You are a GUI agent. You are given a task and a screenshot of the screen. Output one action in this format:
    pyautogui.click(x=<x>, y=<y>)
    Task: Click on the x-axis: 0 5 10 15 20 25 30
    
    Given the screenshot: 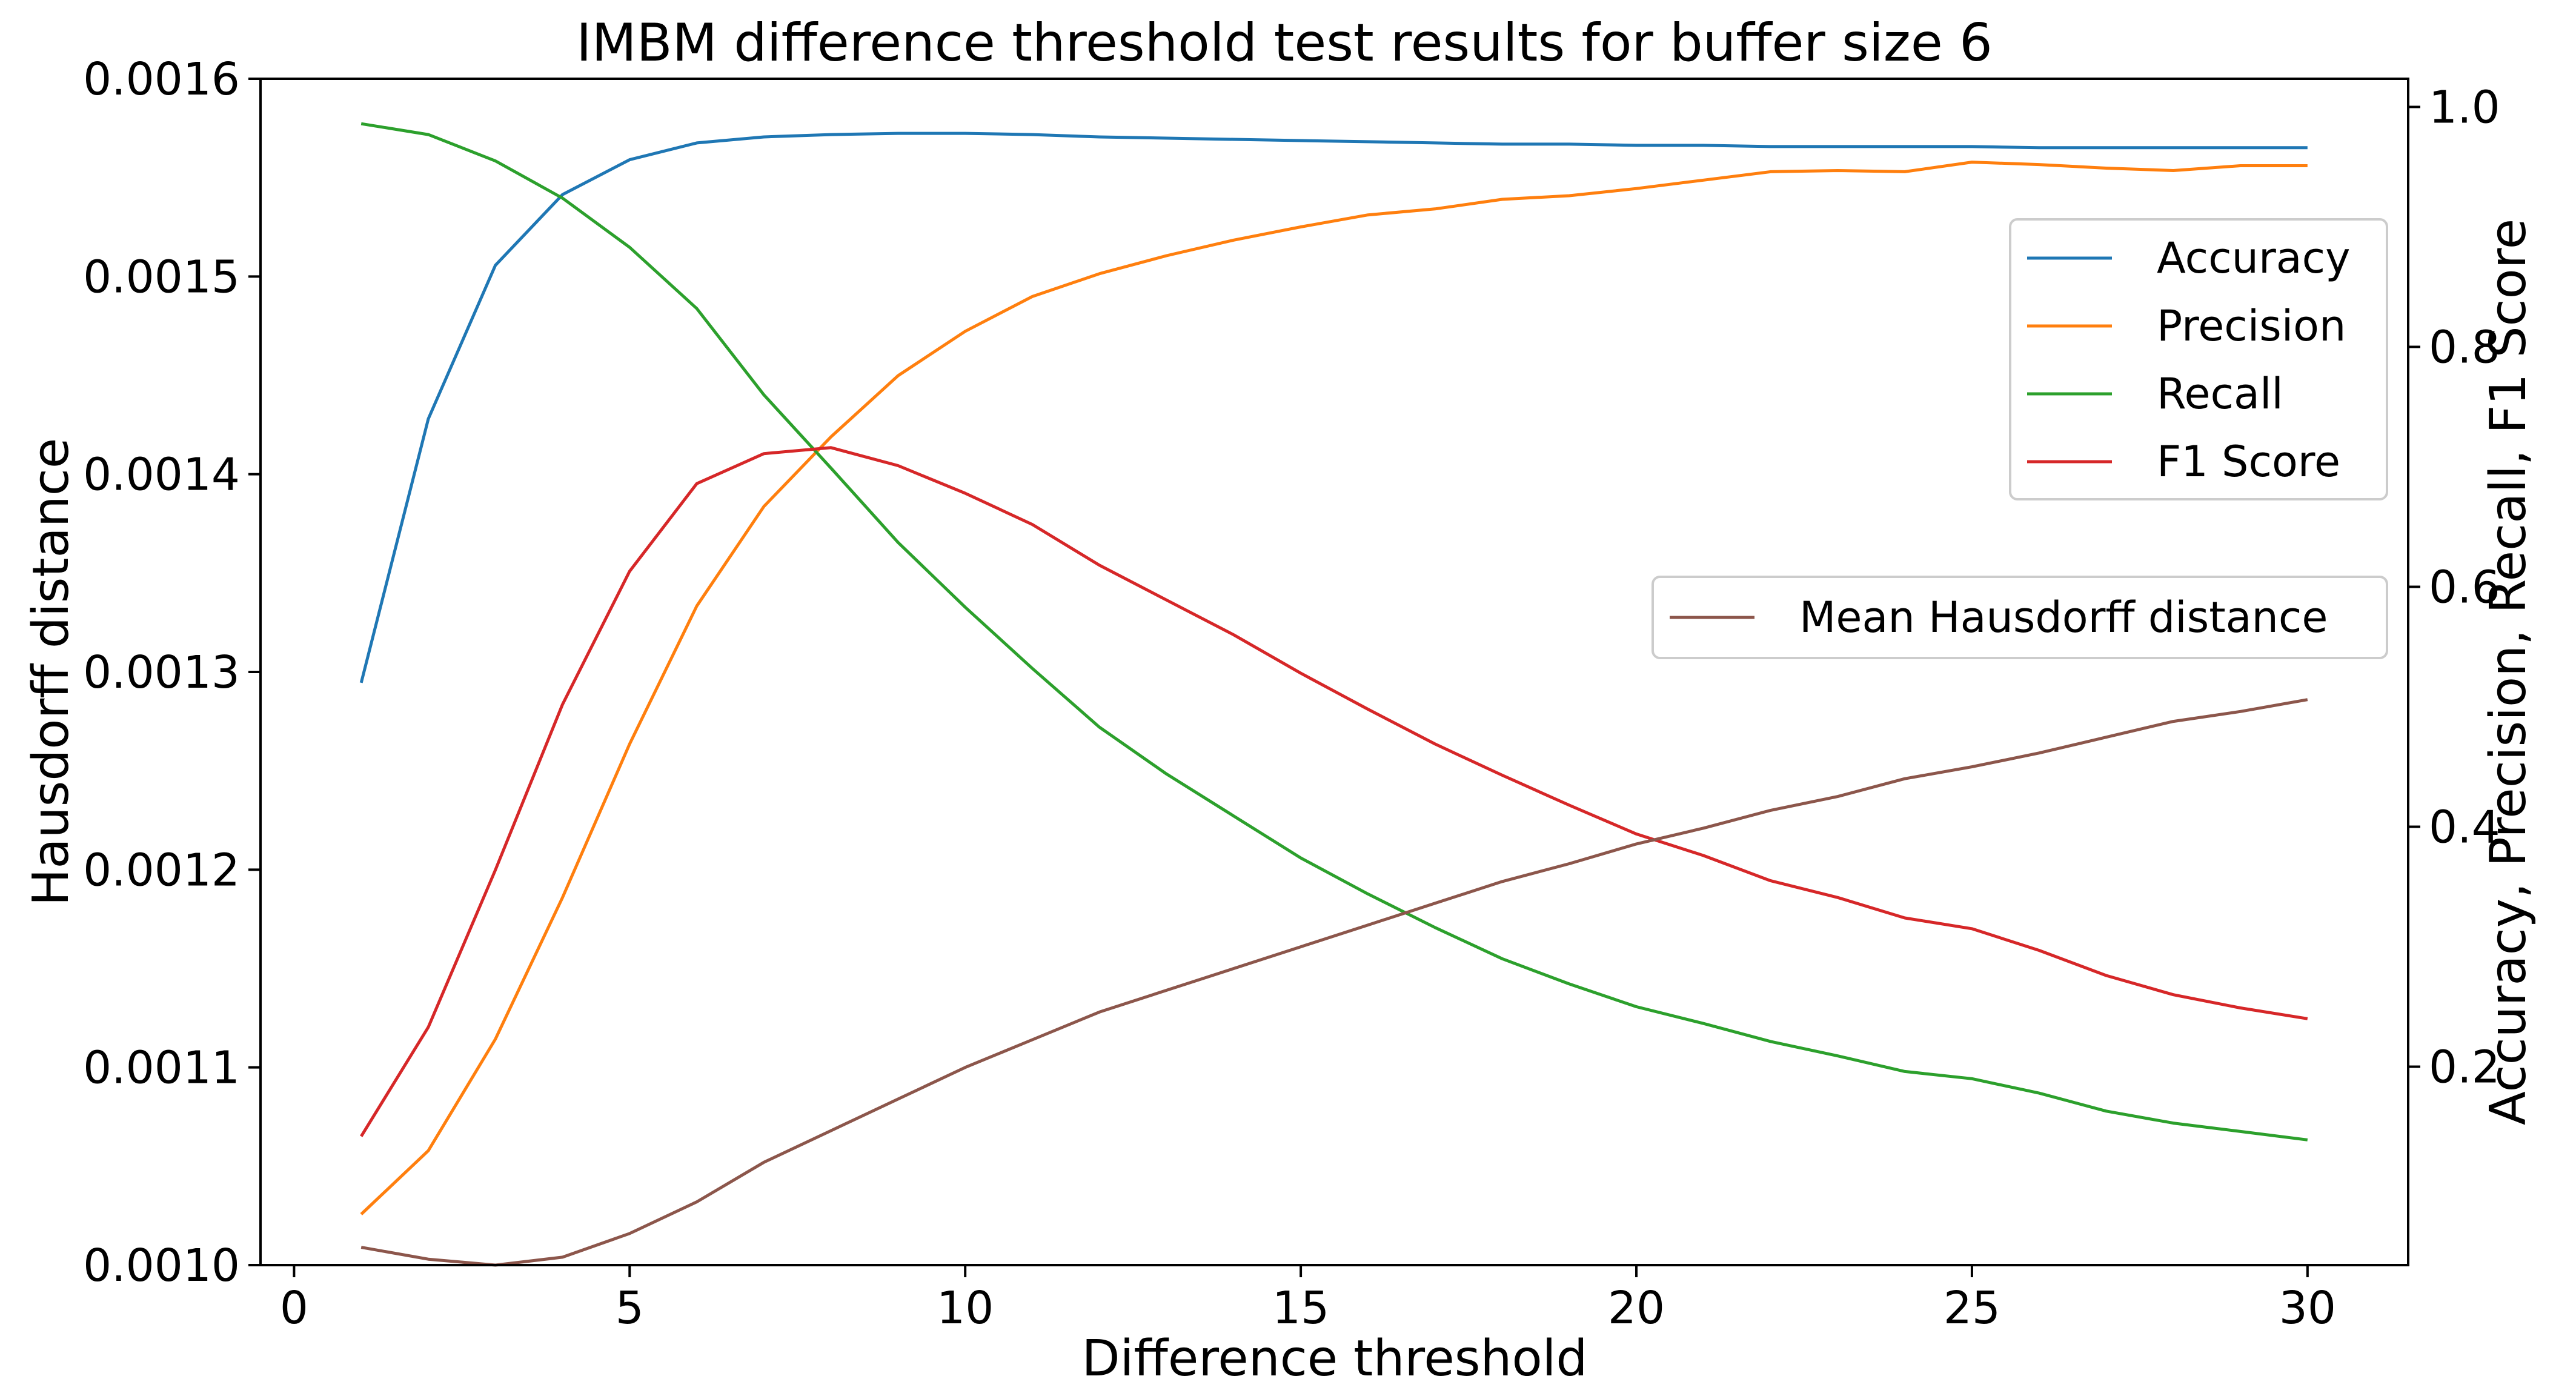 What is the action you would take?
    pyautogui.click(x=1308, y=1299)
    